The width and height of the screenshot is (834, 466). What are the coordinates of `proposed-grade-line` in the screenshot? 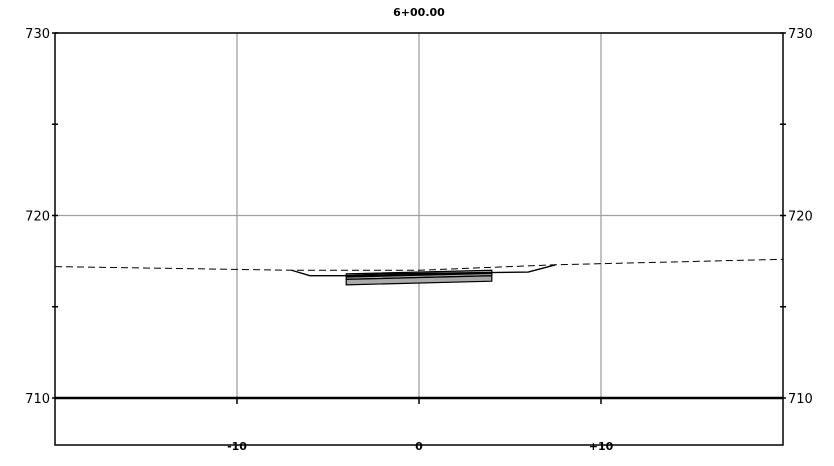 It's located at (423, 270).